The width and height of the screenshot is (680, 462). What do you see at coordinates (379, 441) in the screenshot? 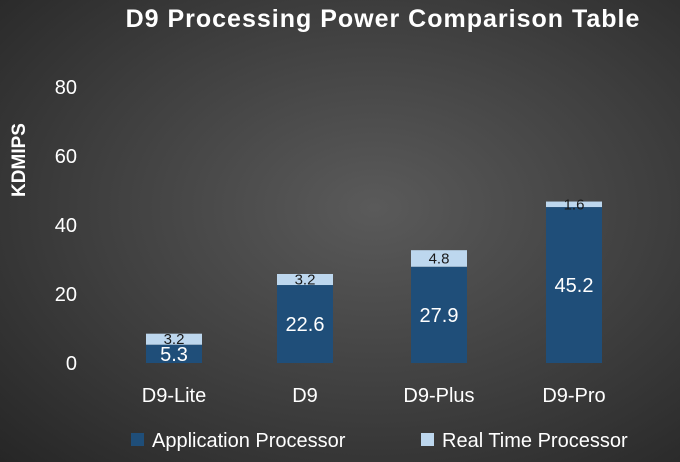
I see `legend: Application Processor Real Time Processor` at bounding box center [379, 441].